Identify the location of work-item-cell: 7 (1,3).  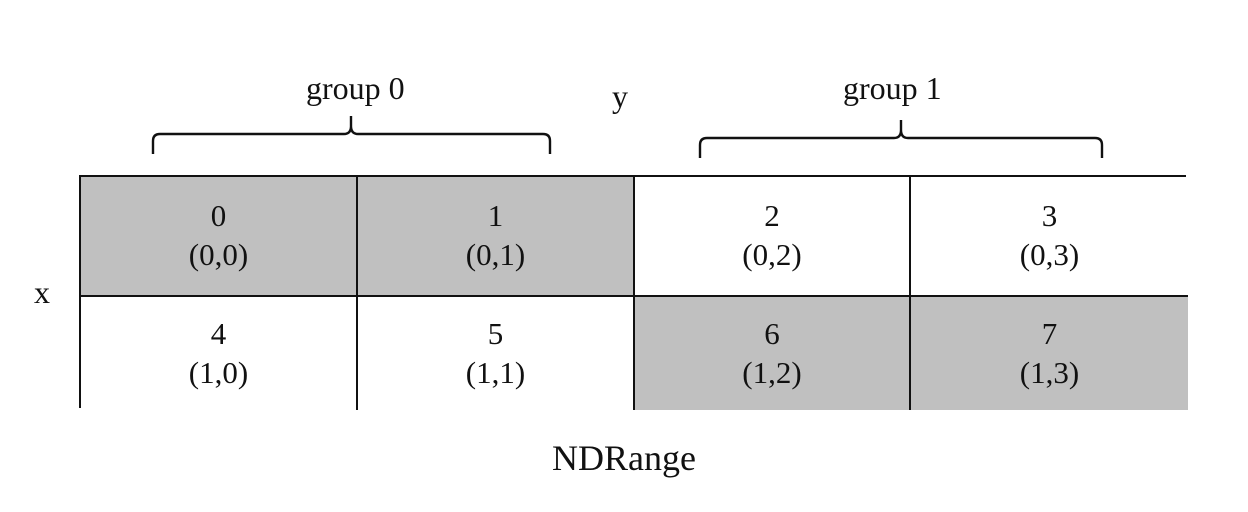
(1049, 353).